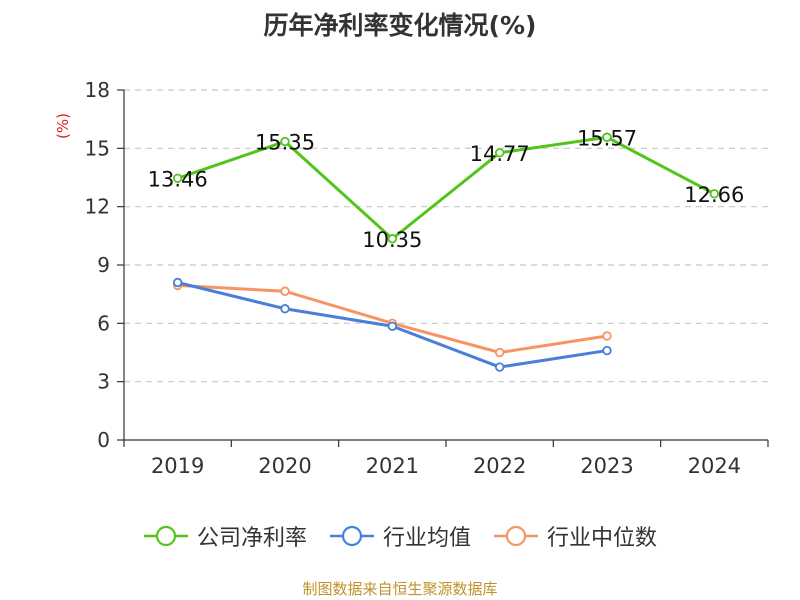 This screenshot has height=600, width=800. I want to click on legend-label: 行业中位数, so click(602, 538).